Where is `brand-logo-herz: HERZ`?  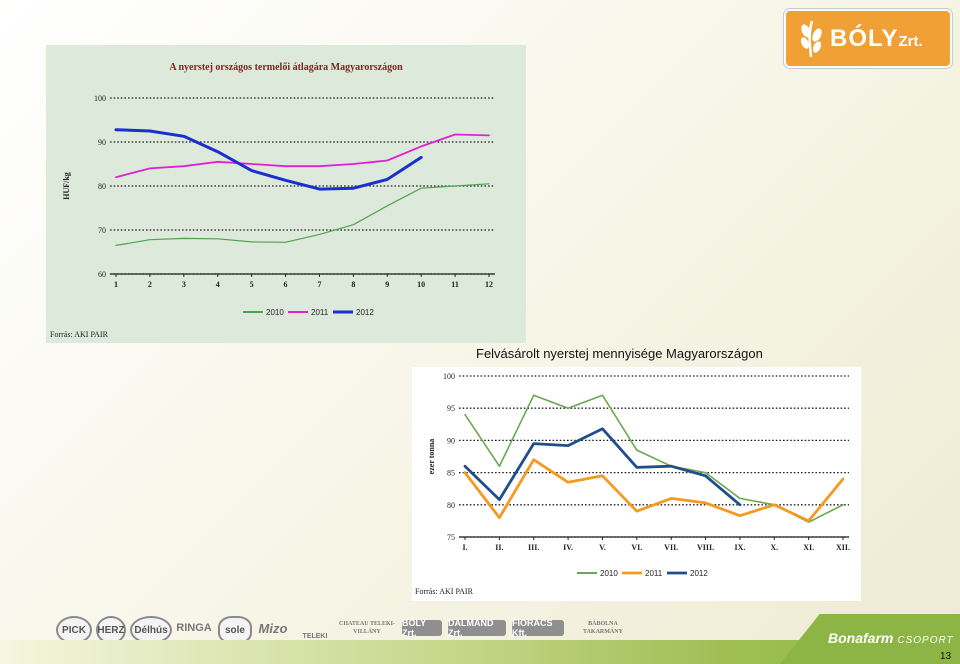 brand-logo-herz: HERZ is located at coordinates (111, 630).